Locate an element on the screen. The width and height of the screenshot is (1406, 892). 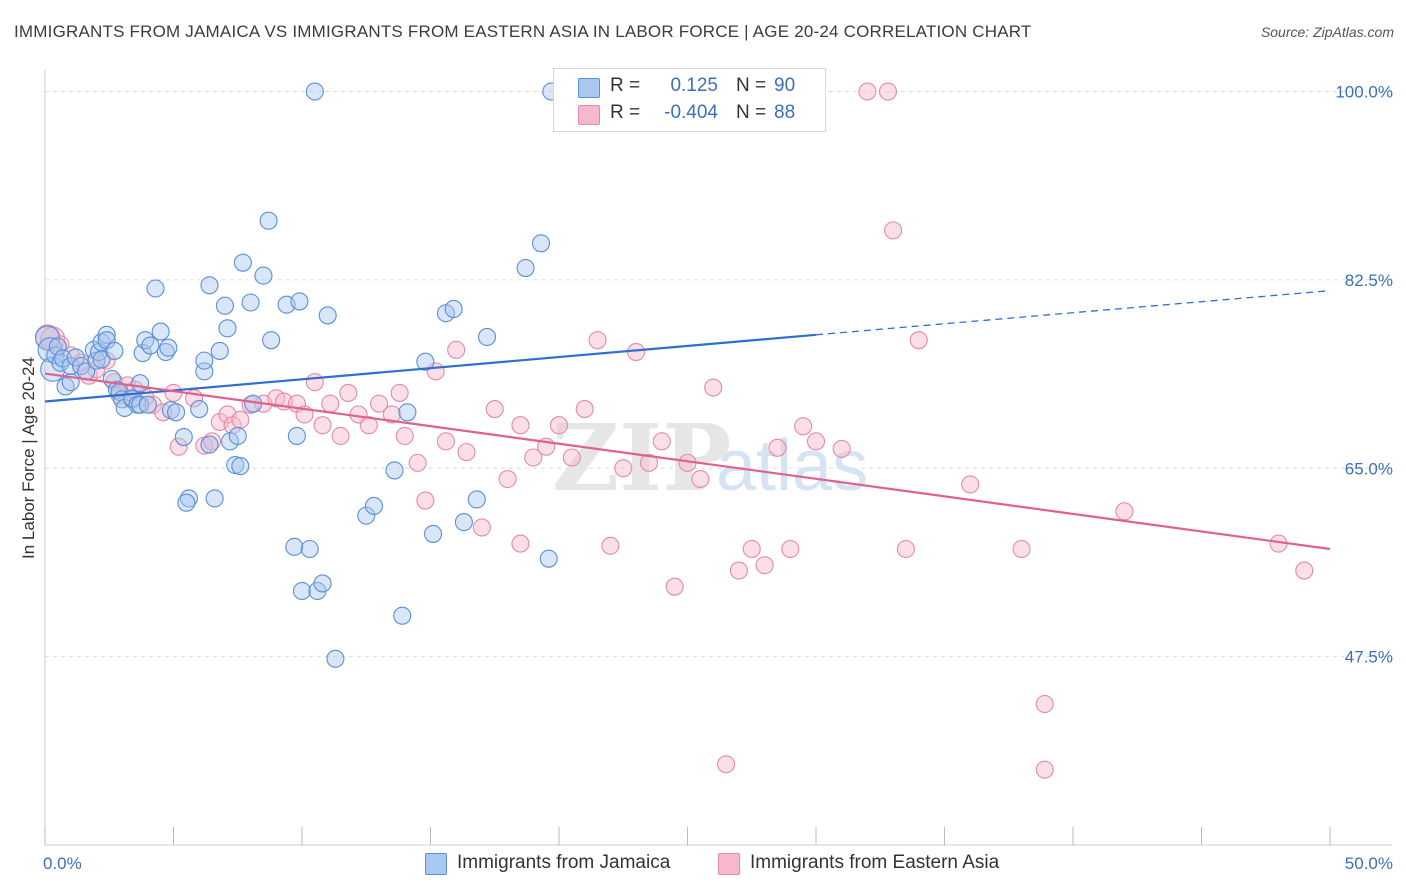
bottom-legend-label-eastern-asia: Immigrants from Eastern Asia is located at coordinates (875, 862).